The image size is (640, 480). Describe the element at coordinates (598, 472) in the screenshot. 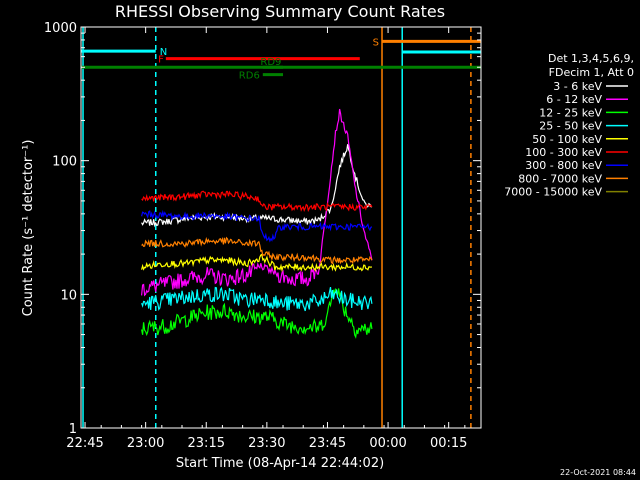

I see `footer-date: 22-Oct-2021 08:44` at that location.